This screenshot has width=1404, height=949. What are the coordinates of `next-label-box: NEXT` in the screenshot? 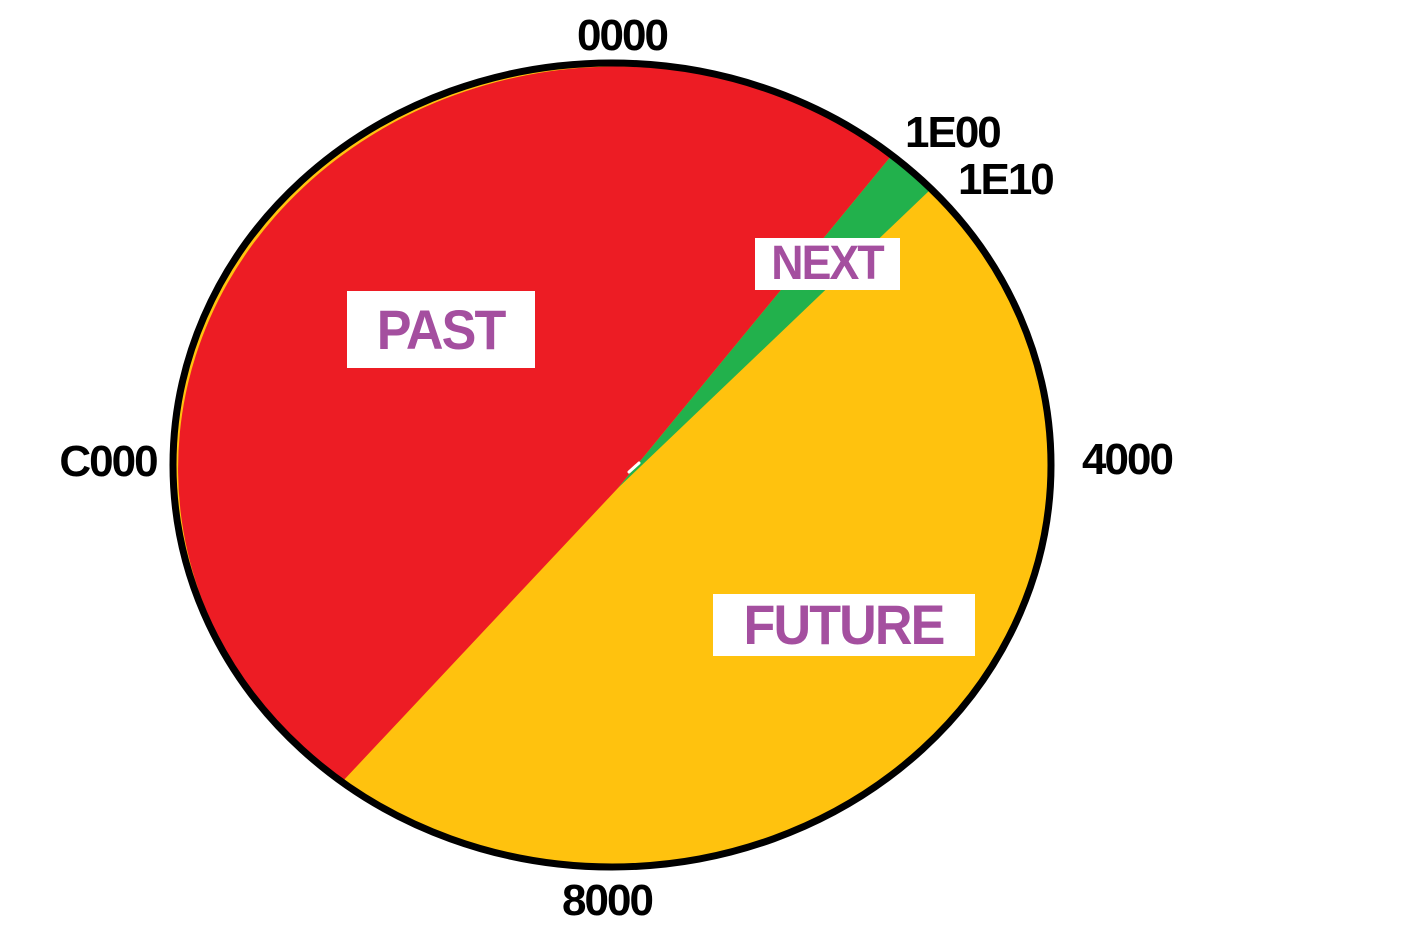 It's located at (827, 264).